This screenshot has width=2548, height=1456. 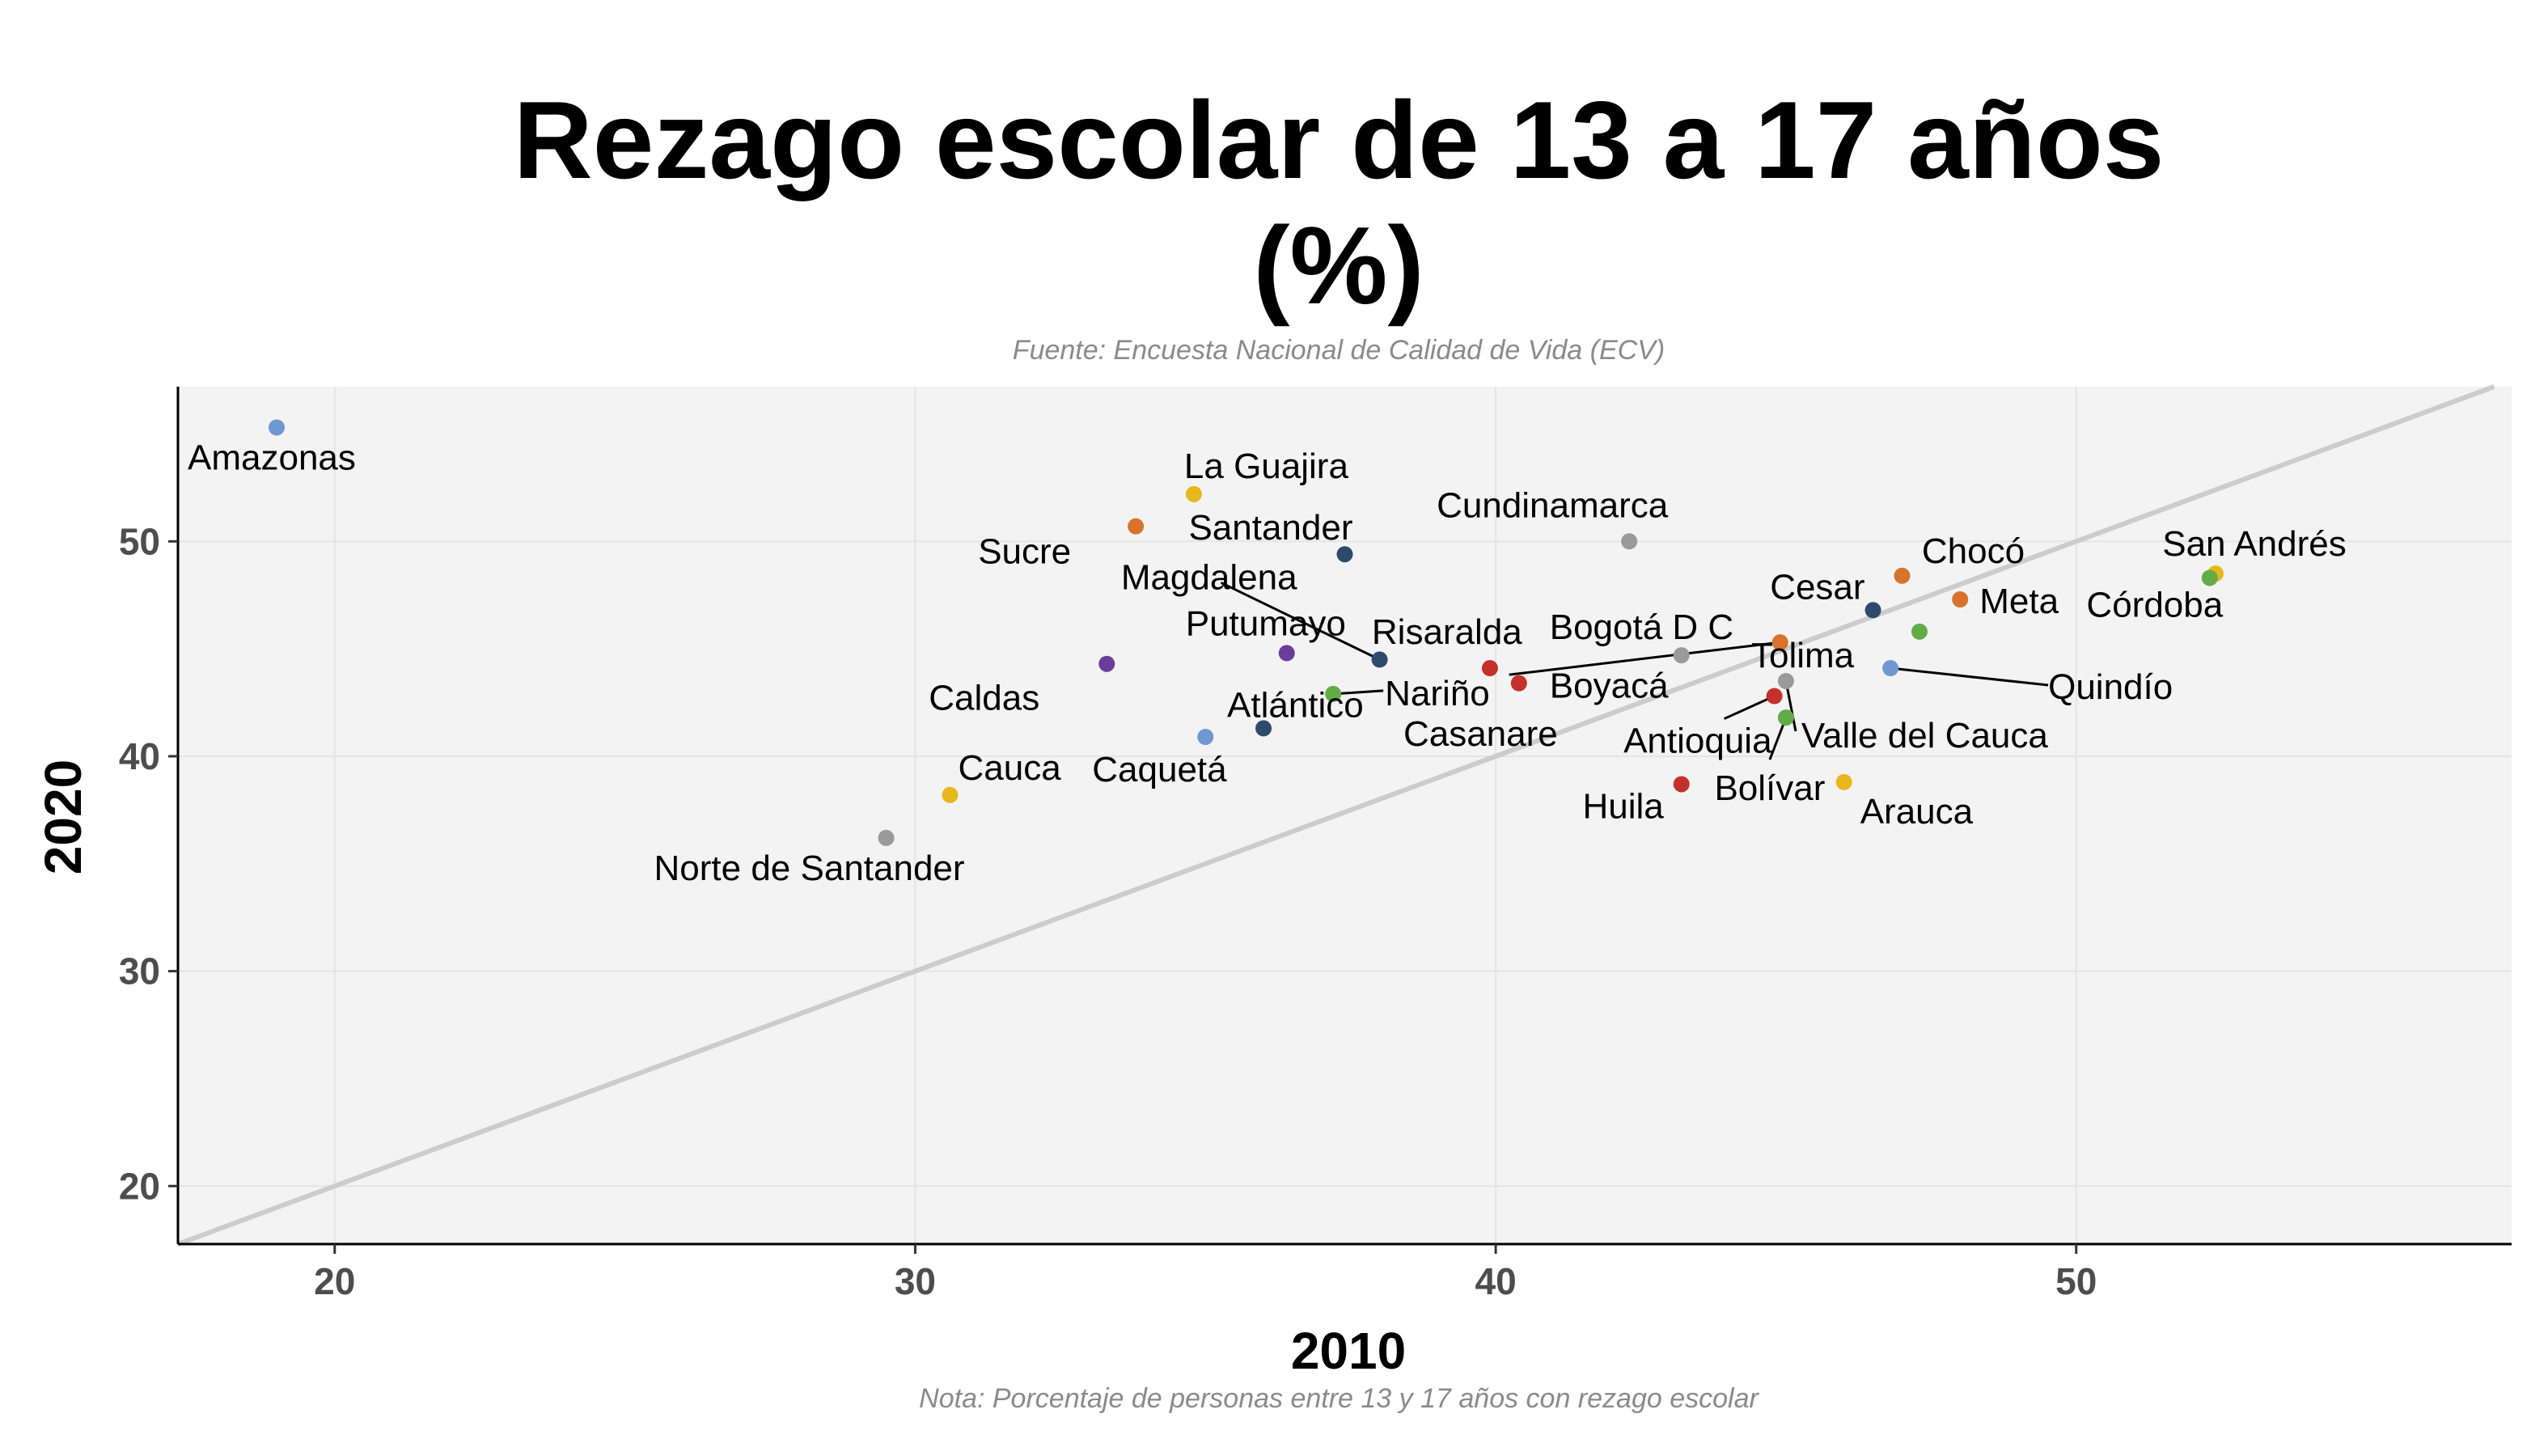 I want to click on point-label: Cauca, so click(x=1010, y=768).